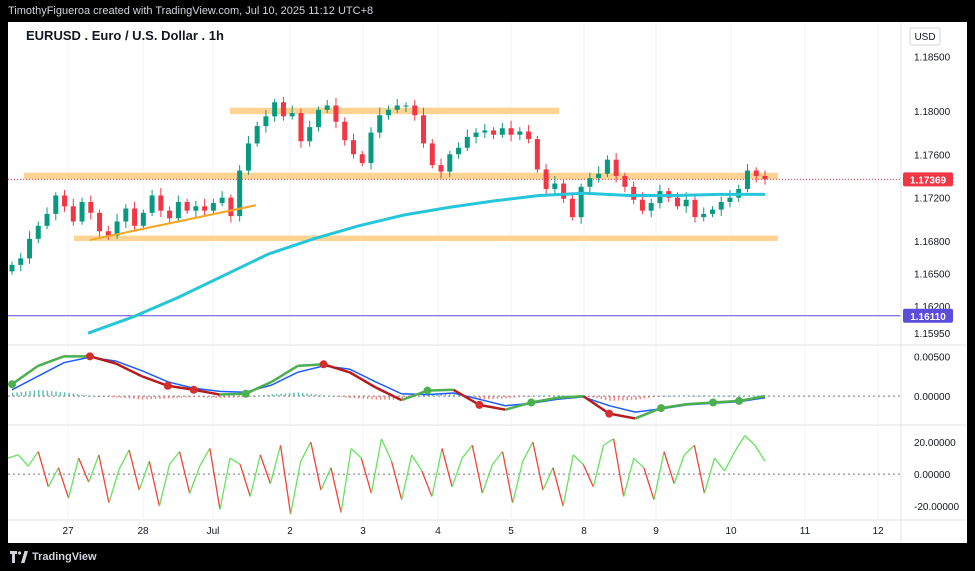 The image size is (975, 571). I want to click on time-tick-label: 3, so click(363, 531).